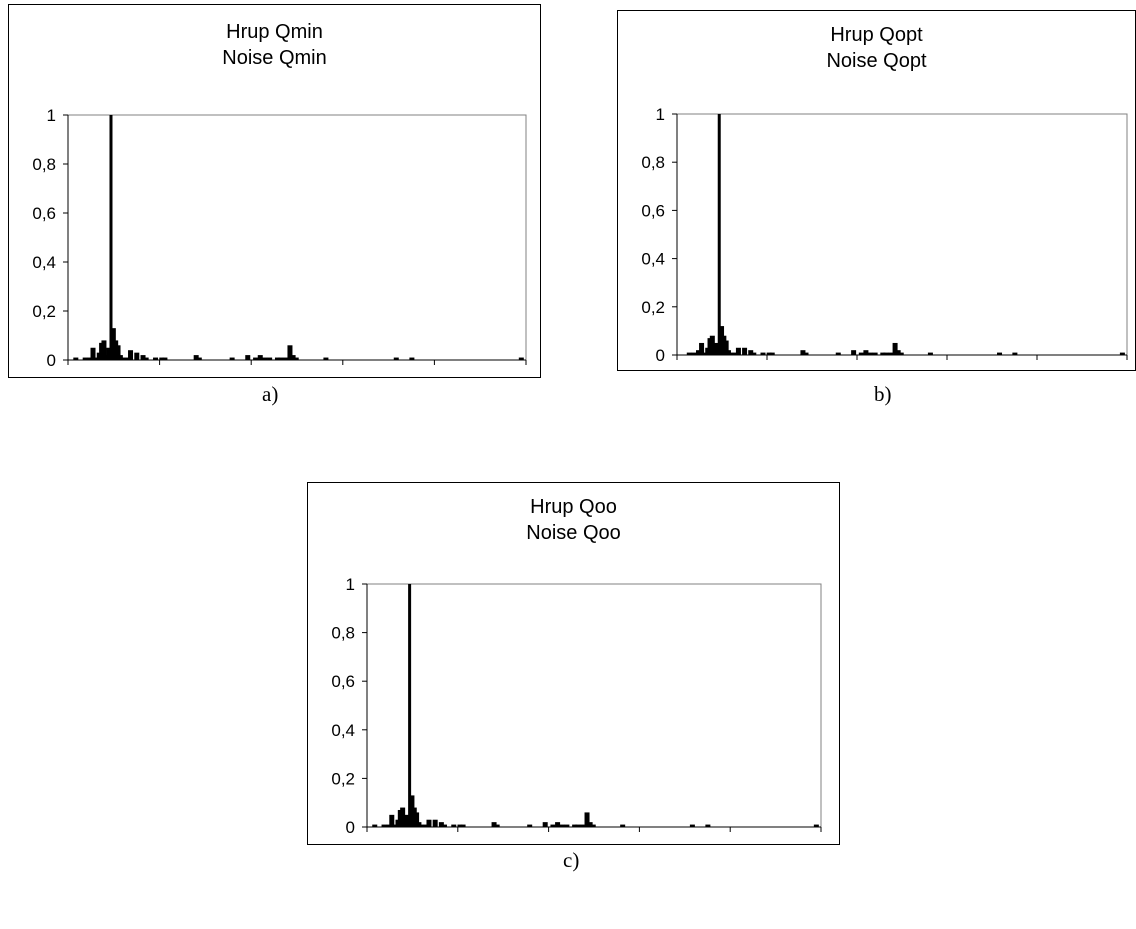 This screenshot has height=929, width=1136. I want to click on x-tick-label: 1758, so click(639, 844).